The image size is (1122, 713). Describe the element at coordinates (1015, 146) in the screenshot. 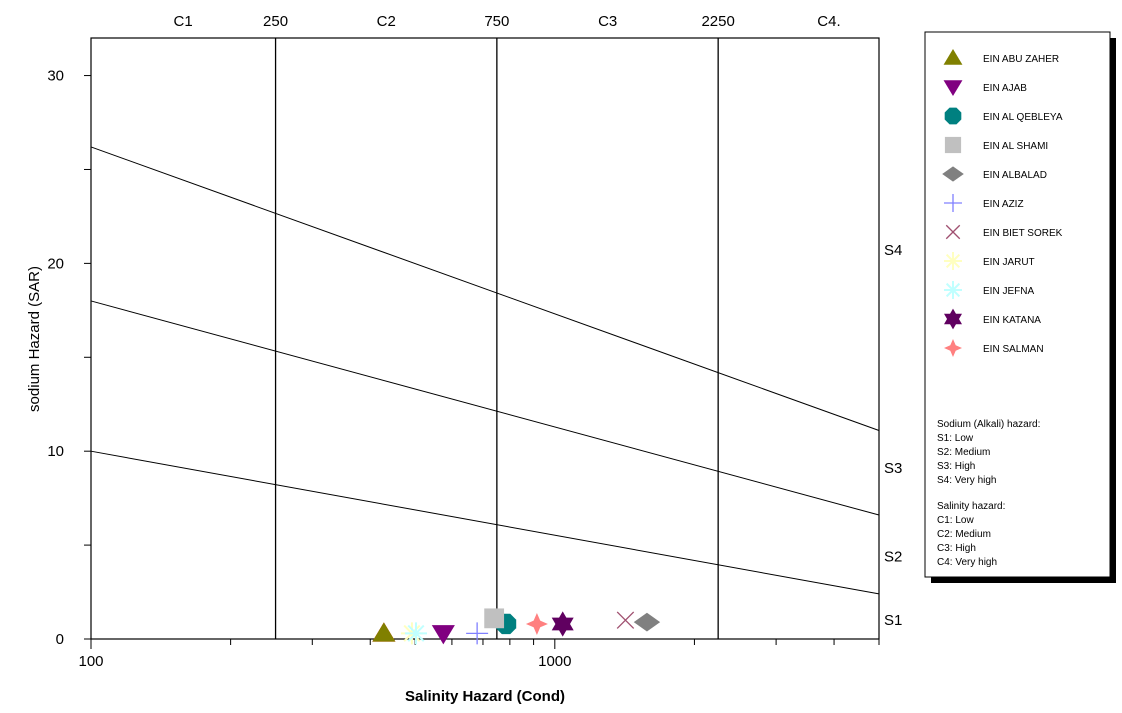

I see `legend-label: EIN AL SHAMI` at that location.